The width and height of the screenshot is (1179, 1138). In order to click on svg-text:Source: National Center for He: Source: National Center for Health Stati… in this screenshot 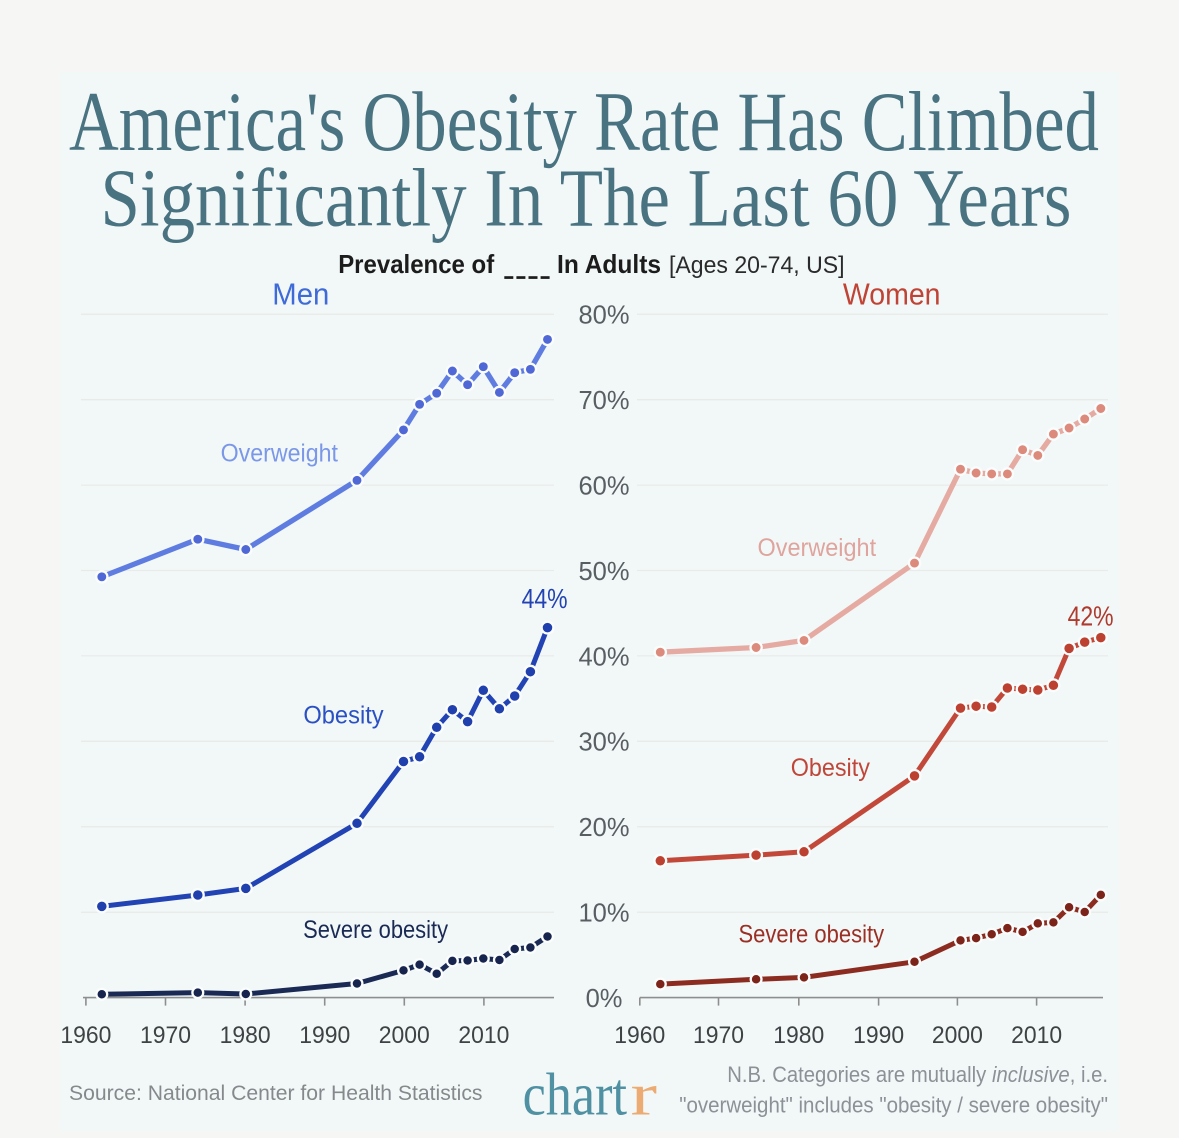, I will do `click(276, 1093)`.